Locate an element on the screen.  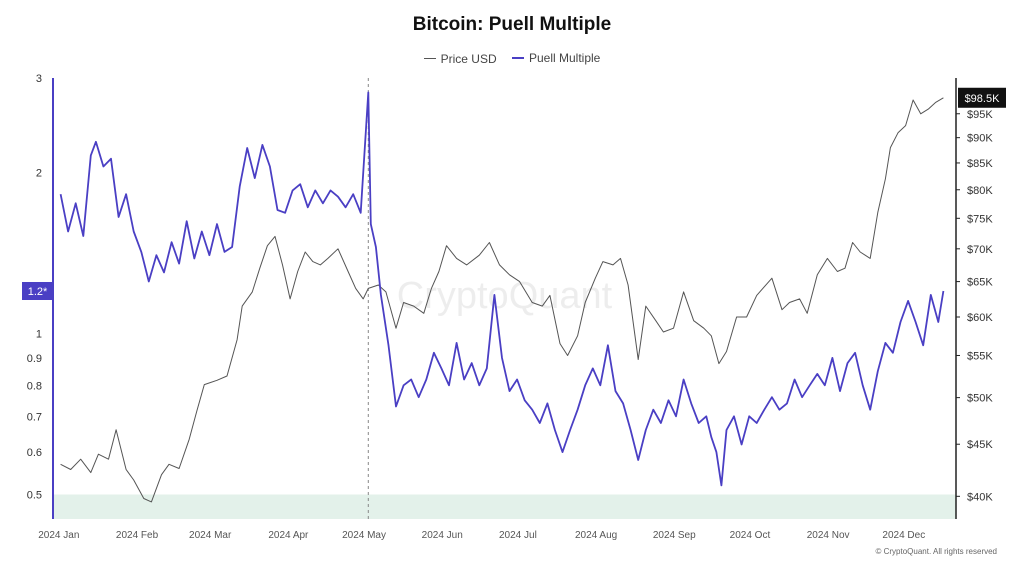
x-tick-label: 2024 Mar is located at coordinates (210, 535).